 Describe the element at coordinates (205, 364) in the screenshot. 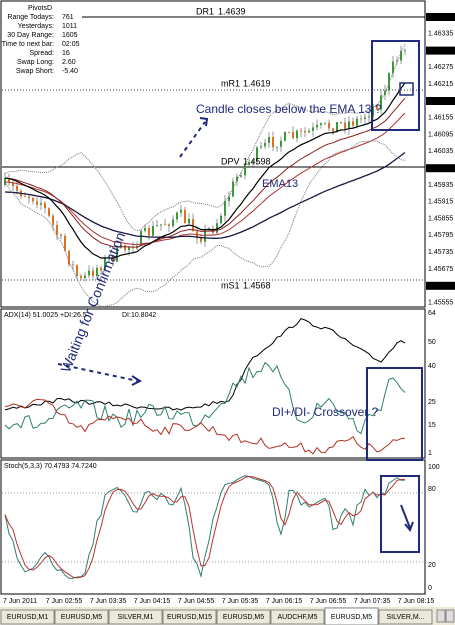

I see `adx-line` at that location.